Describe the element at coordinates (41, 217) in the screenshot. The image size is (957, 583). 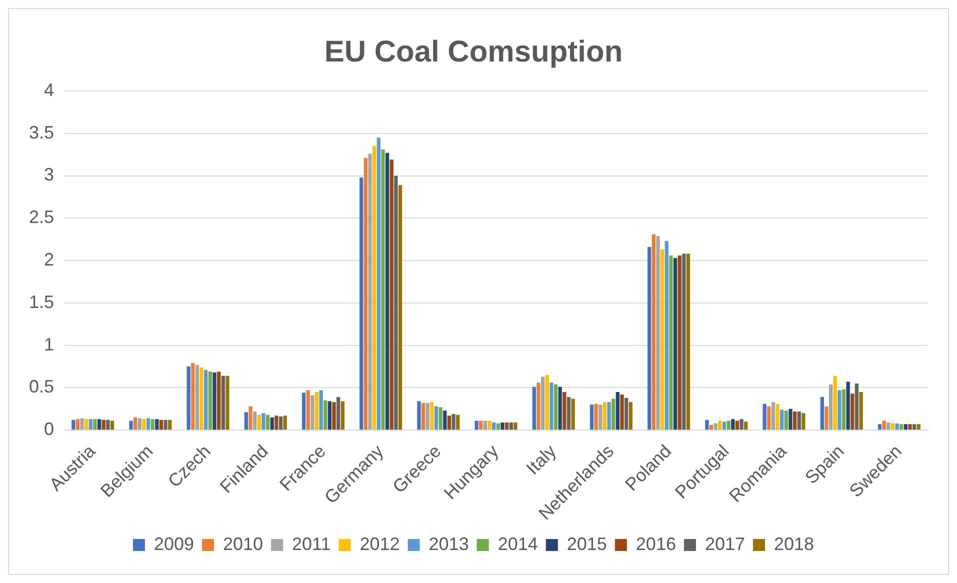
I see `y-tick-label: 2.5` at that location.